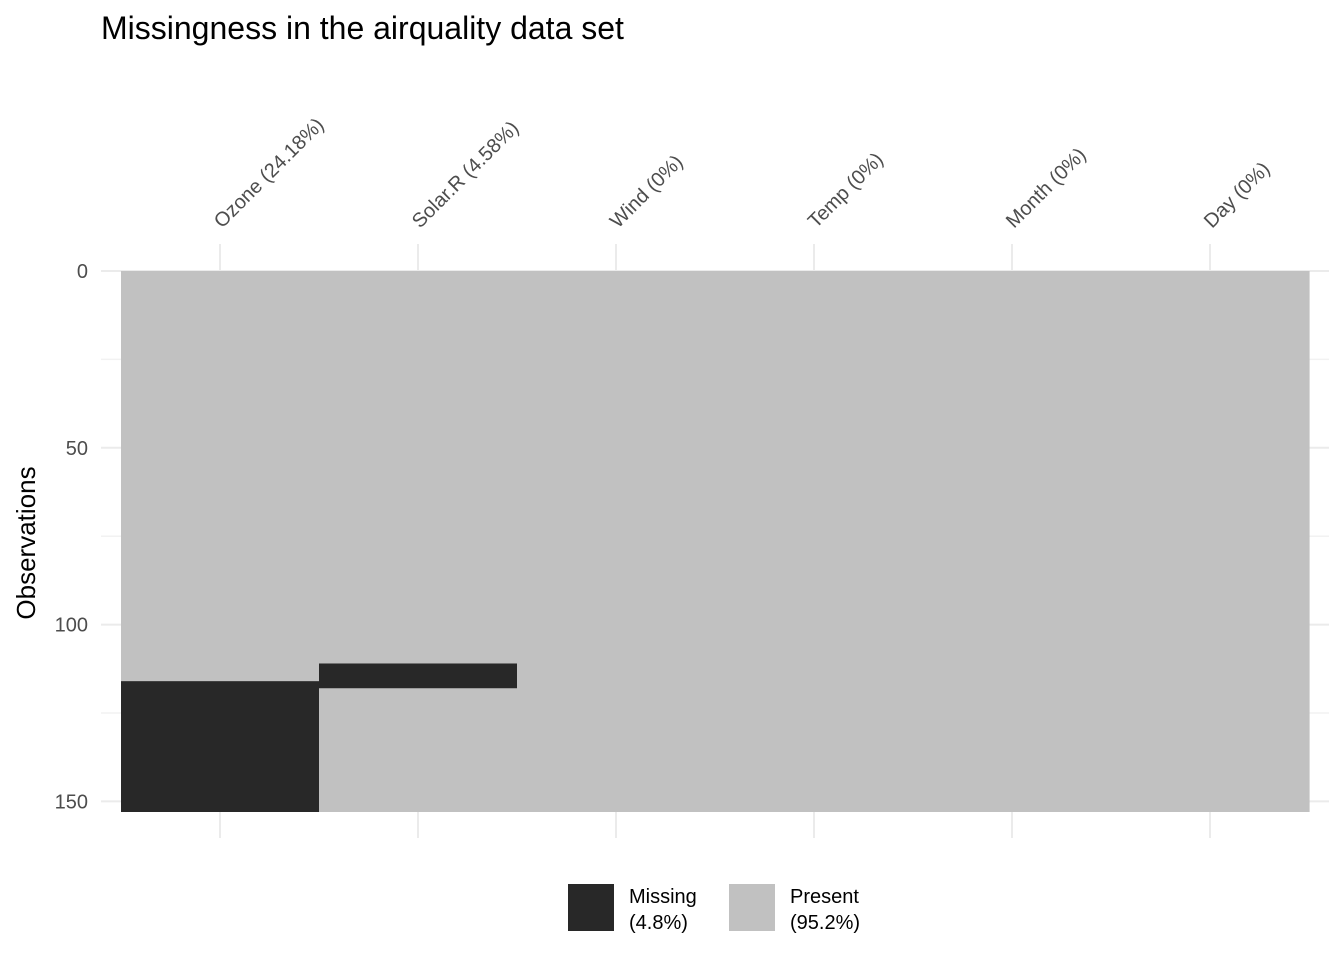 This screenshot has width=1344, height=960. I want to click on legend-label: Present, so click(824, 897).